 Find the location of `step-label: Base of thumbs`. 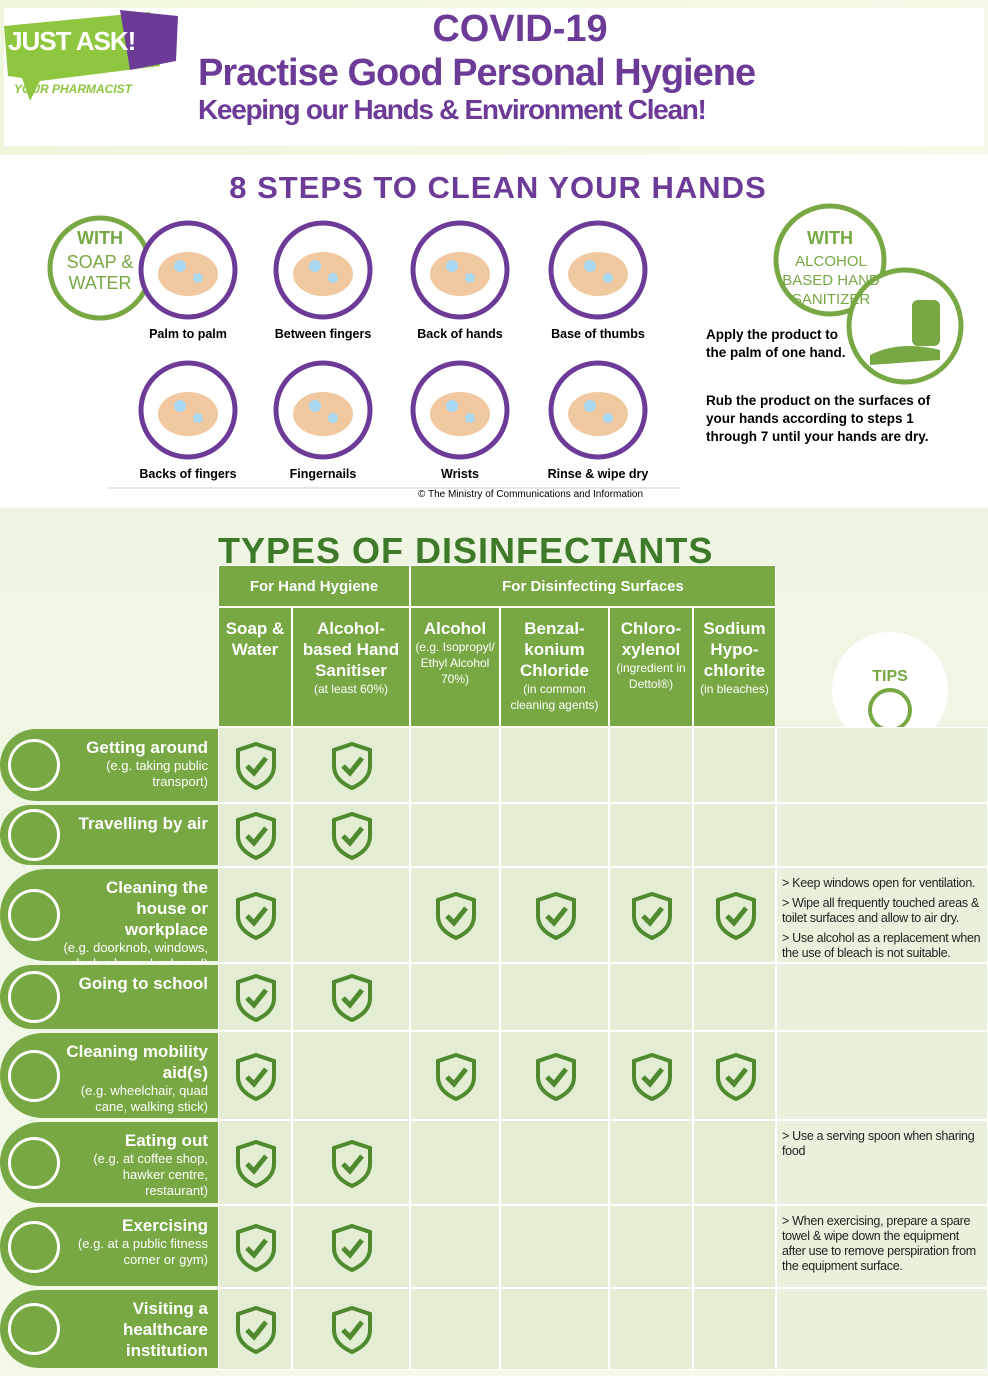

step-label: Base of thumbs is located at coordinates (598, 334).